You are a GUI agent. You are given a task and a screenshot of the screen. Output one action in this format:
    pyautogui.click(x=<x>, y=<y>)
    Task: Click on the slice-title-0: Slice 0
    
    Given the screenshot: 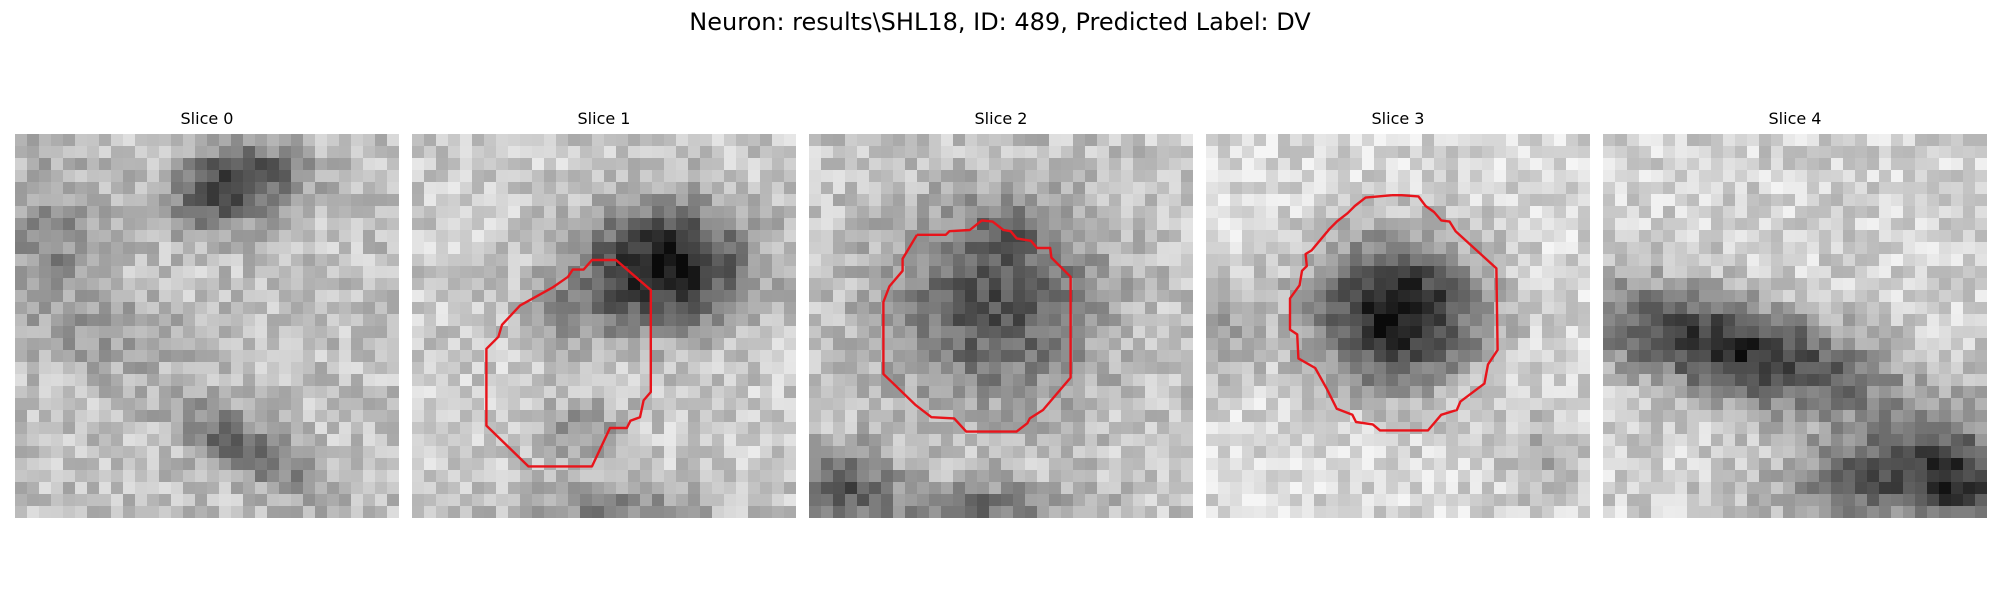 What is the action you would take?
    pyautogui.click(x=207, y=118)
    